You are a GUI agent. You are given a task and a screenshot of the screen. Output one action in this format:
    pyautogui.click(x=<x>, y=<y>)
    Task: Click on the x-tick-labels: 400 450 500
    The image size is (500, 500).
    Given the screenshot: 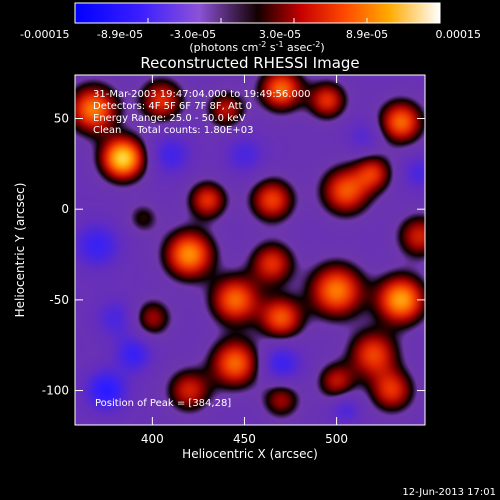 What is the action you would take?
    pyautogui.click(x=244, y=439)
    